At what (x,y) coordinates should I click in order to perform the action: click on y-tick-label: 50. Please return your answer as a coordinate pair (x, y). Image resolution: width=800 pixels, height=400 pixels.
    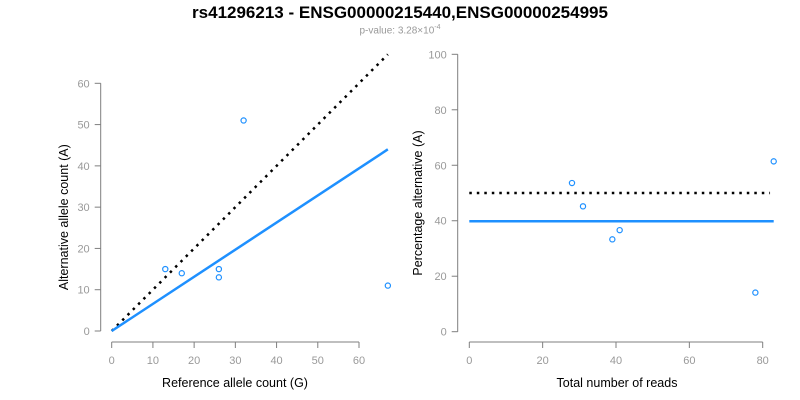
    Looking at the image, I should click on (83, 126).